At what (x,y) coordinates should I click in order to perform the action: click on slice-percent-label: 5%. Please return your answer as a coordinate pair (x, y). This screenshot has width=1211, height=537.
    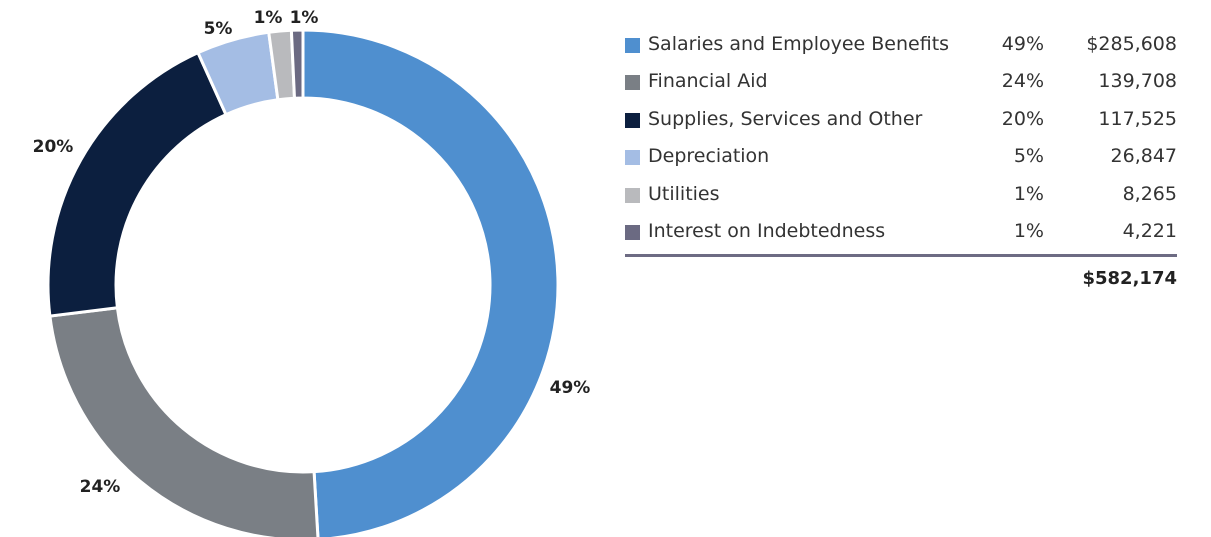
    Looking at the image, I should click on (218, 29).